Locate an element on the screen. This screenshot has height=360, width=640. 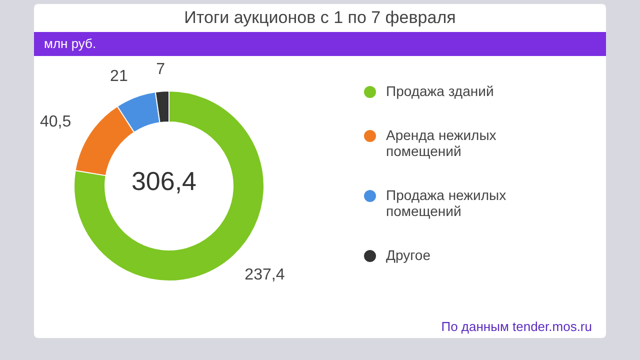
legend-label: Продажа зданий is located at coordinates (440, 91).